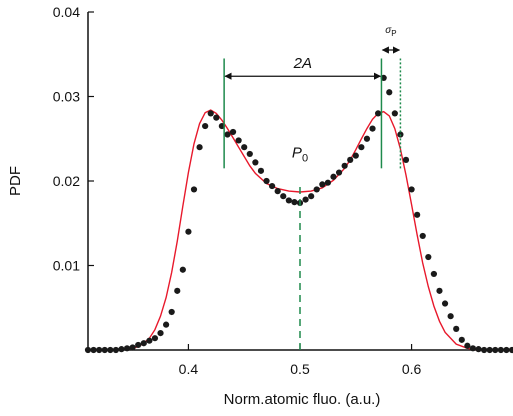 Image resolution: width=513 pixels, height=416 pixels. What do you see at coordinates (15, 181) in the screenshot?
I see `y-axis-title: PDF` at bounding box center [15, 181].